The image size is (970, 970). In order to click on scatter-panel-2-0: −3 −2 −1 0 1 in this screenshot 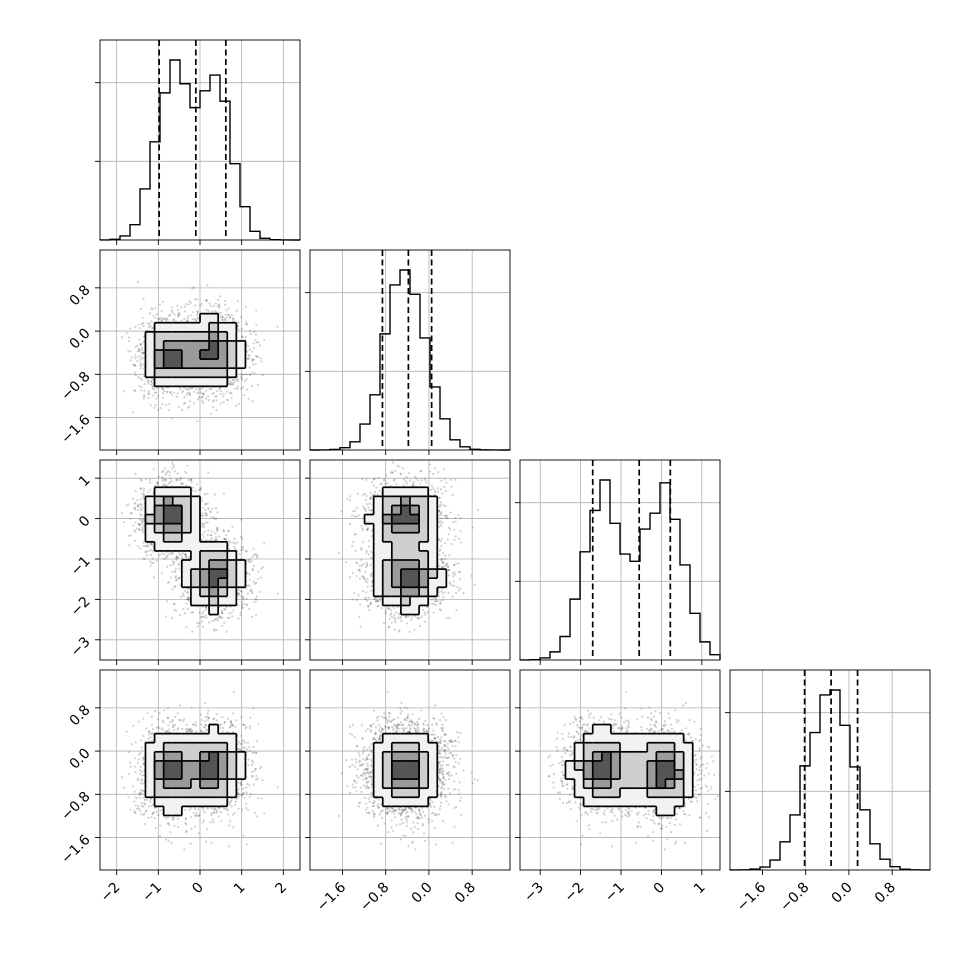, I will do `click(184, 562)`.